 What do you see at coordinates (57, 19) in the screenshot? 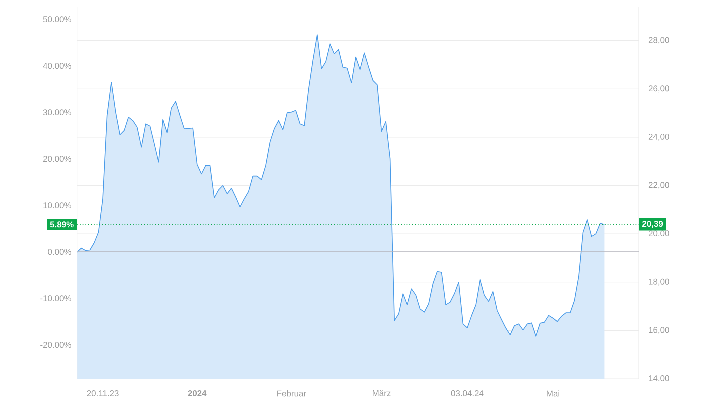
I see `y-tick-label: 50.00%` at bounding box center [57, 19].